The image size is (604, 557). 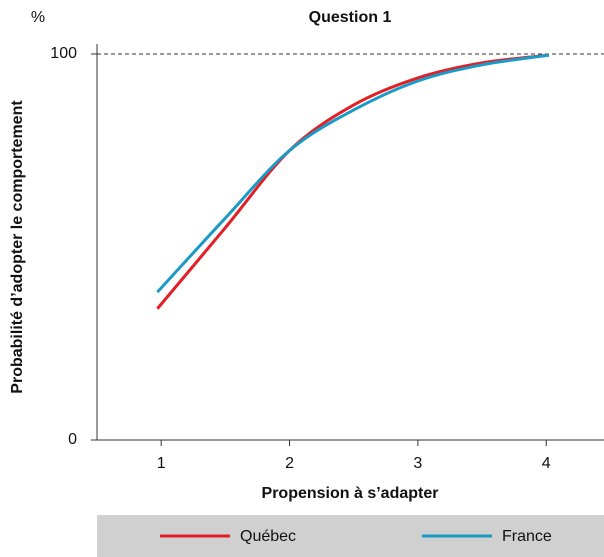 What do you see at coordinates (289, 463) in the screenshot?
I see `x-tick-label: 2` at bounding box center [289, 463].